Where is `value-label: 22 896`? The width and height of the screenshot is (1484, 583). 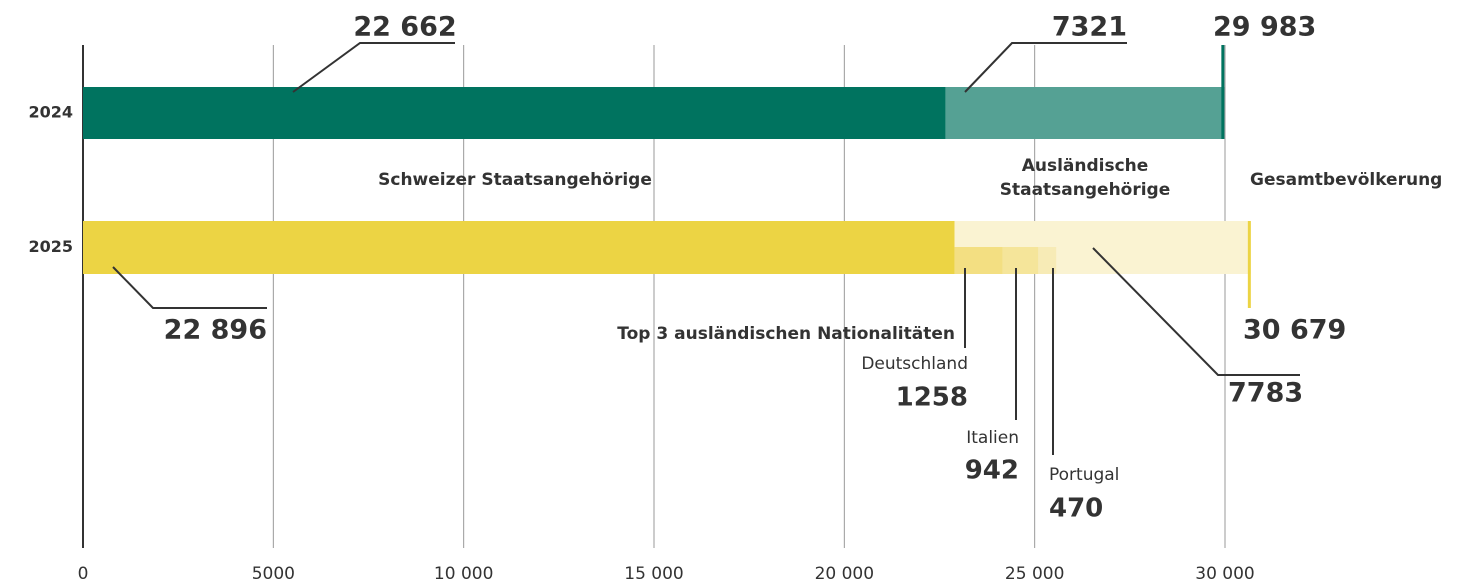
value-label: 22 896 is located at coordinates (215, 330).